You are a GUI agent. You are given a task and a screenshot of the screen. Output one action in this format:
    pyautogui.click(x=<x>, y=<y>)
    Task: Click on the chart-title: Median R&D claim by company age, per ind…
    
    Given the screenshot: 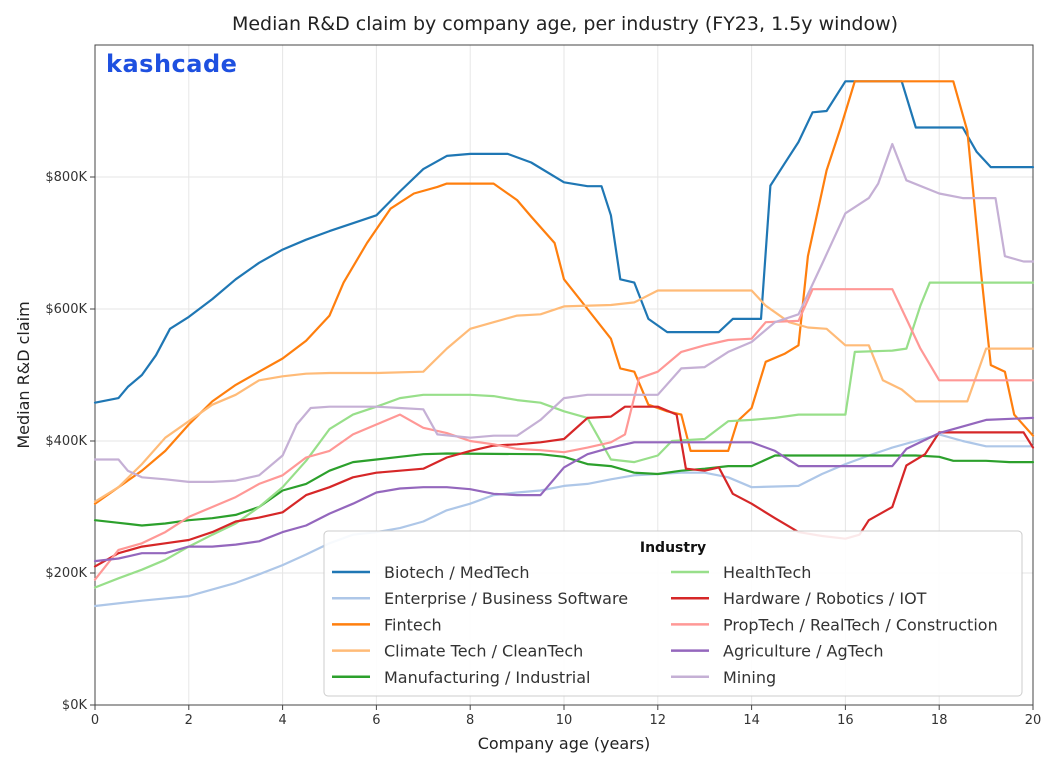 What is the action you would take?
    pyautogui.click(x=565, y=24)
    